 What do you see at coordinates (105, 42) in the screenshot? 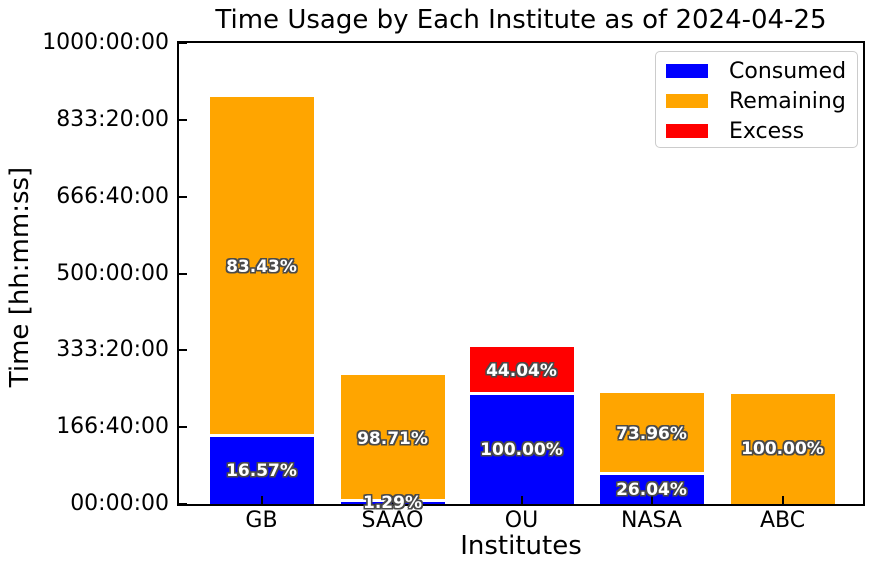
I see `y-tick-label: 1000:00:00` at bounding box center [105, 42].